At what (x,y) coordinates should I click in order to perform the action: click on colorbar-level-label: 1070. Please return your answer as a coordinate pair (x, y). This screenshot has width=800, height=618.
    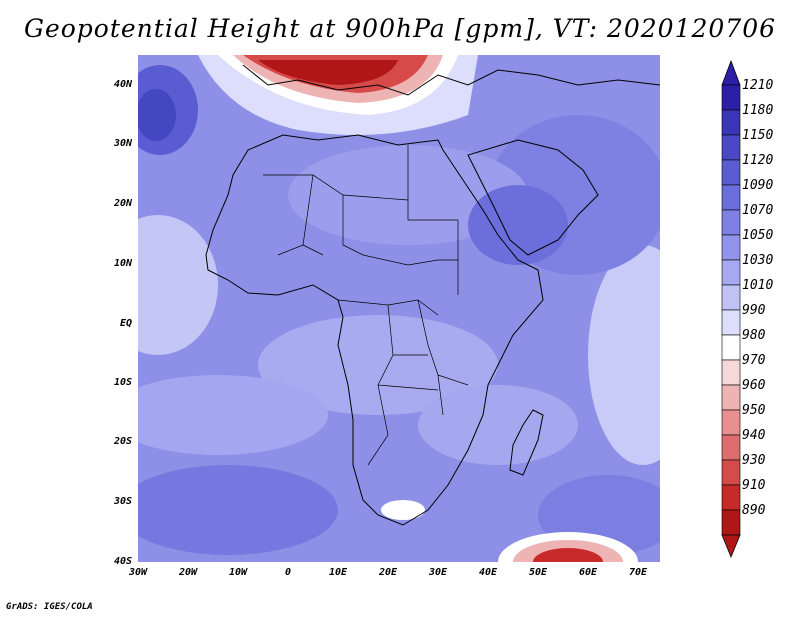
    Looking at the image, I should click on (758, 210).